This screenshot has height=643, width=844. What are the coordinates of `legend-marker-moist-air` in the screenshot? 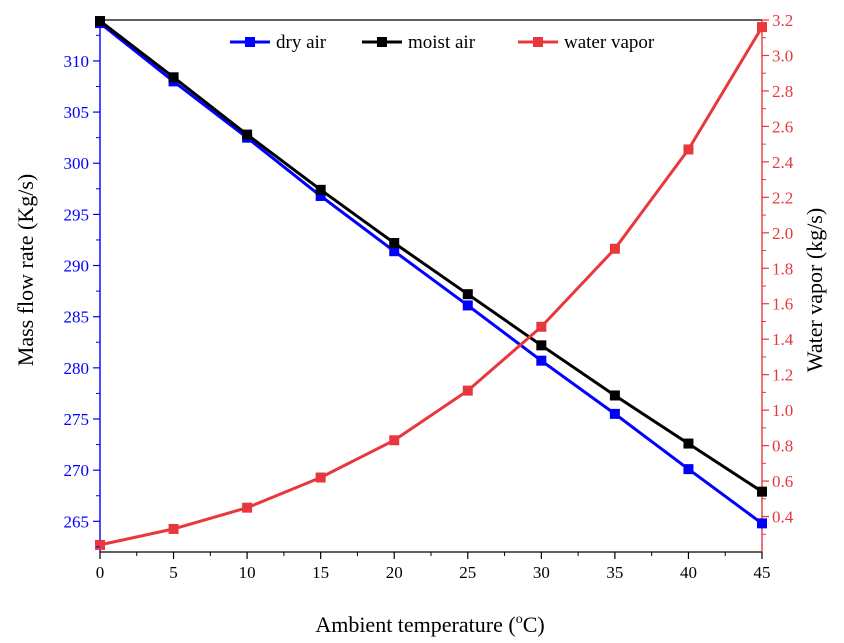 It's located at (382, 42).